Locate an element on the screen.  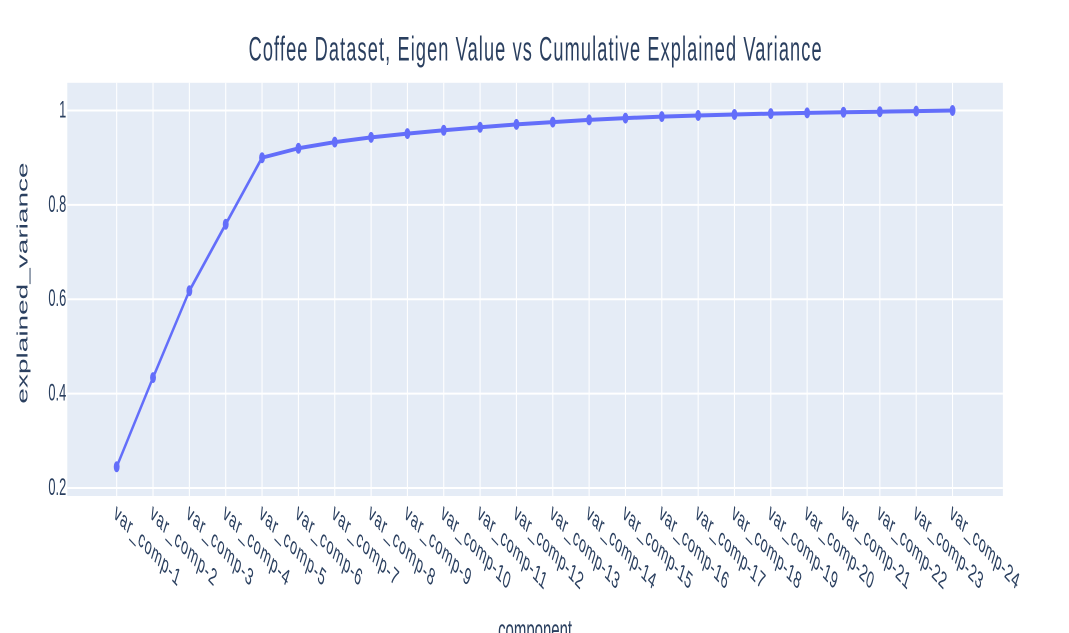
svg-text: explained_variance is located at coordinates (22, 282).